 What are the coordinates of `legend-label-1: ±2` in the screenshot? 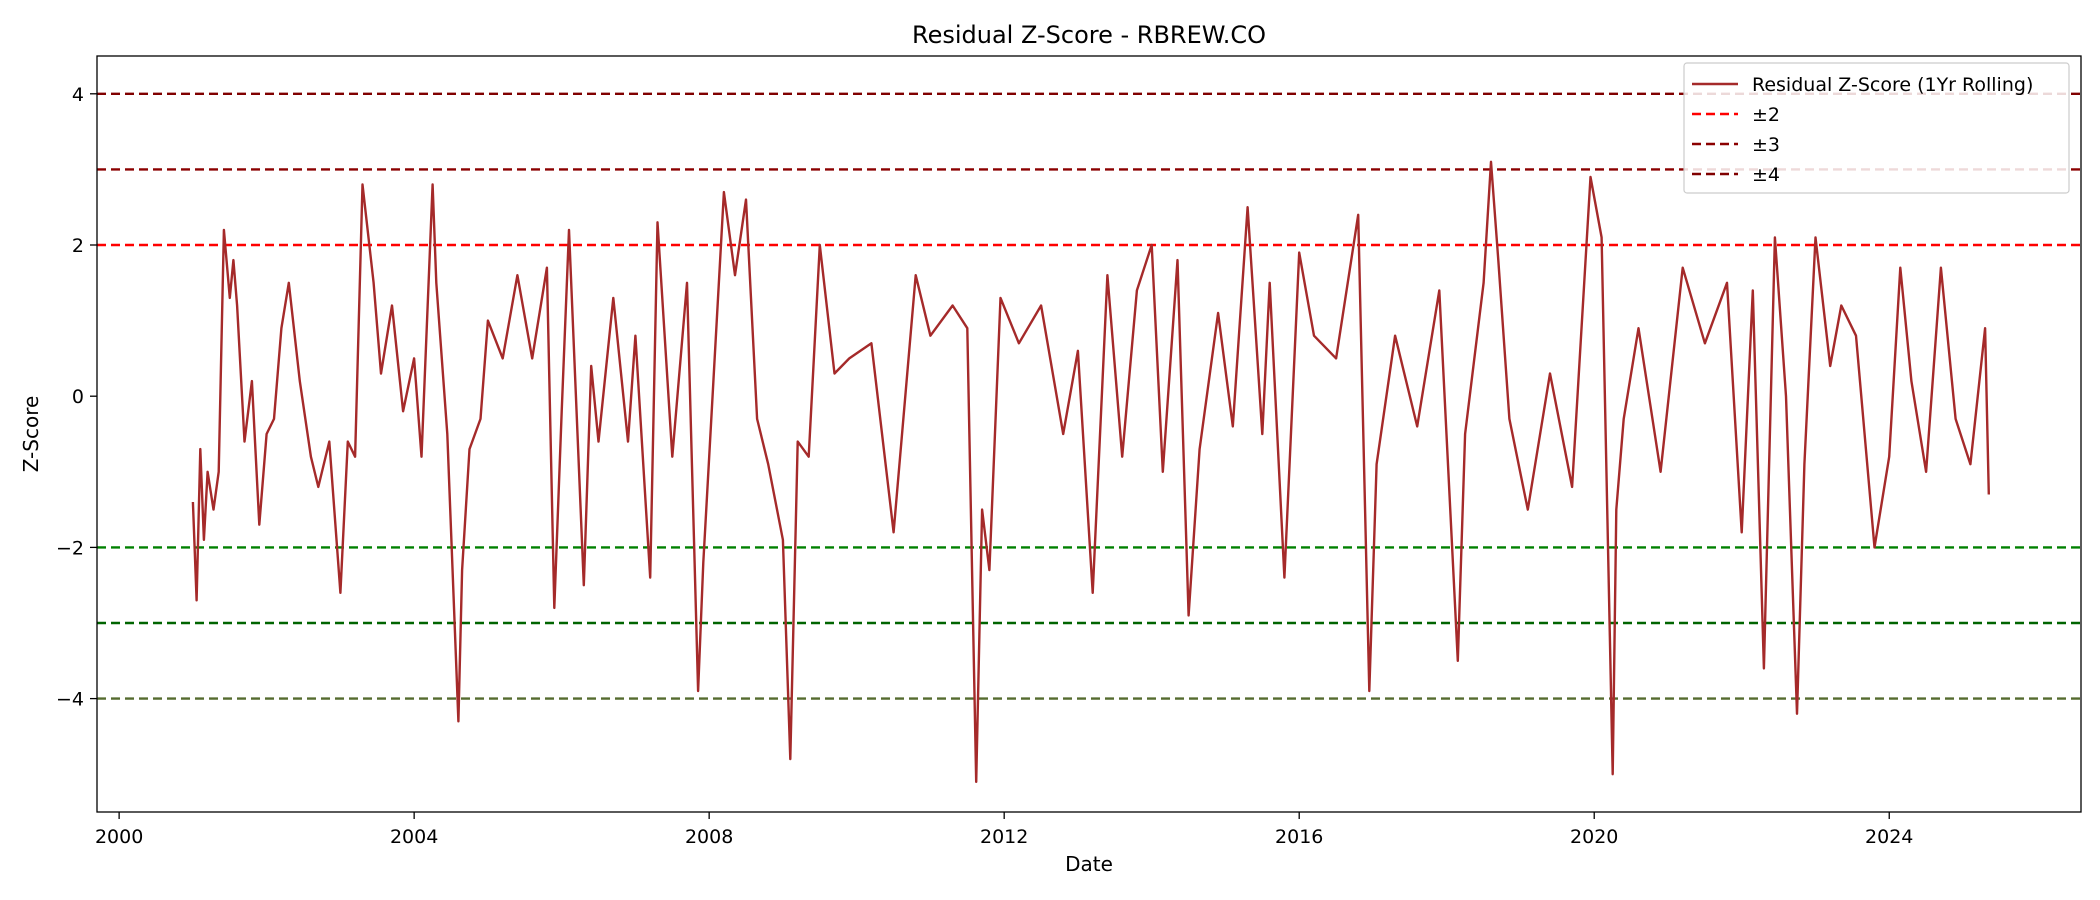 It's located at (1766, 115).